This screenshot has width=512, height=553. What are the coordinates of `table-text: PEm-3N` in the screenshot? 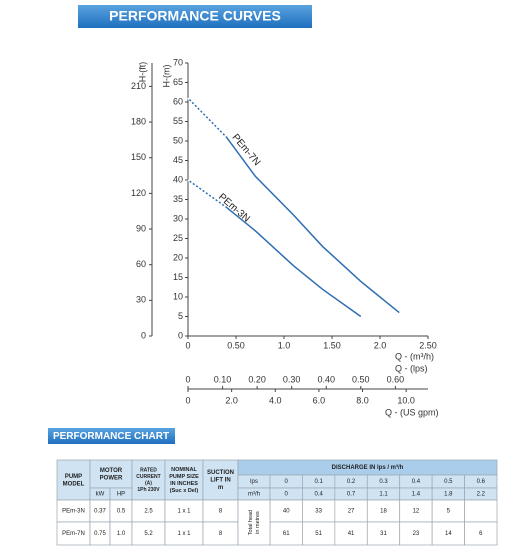 It's located at (73, 512).